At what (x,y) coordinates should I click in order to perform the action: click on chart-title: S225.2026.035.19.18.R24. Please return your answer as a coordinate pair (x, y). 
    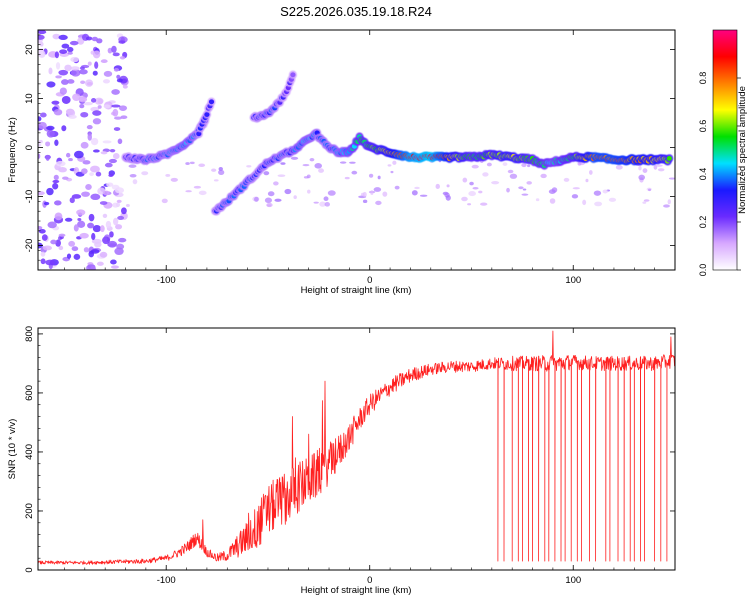
    Looking at the image, I should click on (356, 11).